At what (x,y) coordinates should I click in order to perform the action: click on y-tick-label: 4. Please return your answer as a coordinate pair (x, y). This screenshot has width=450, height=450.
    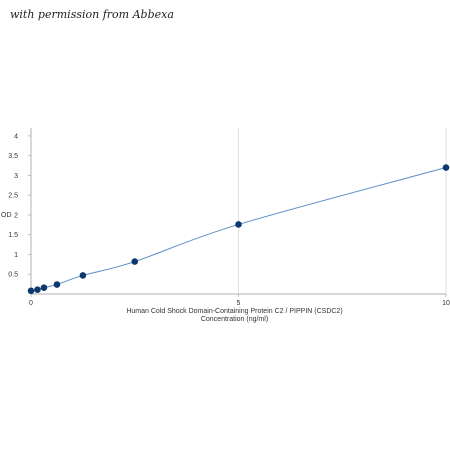
    Looking at the image, I should click on (16, 136).